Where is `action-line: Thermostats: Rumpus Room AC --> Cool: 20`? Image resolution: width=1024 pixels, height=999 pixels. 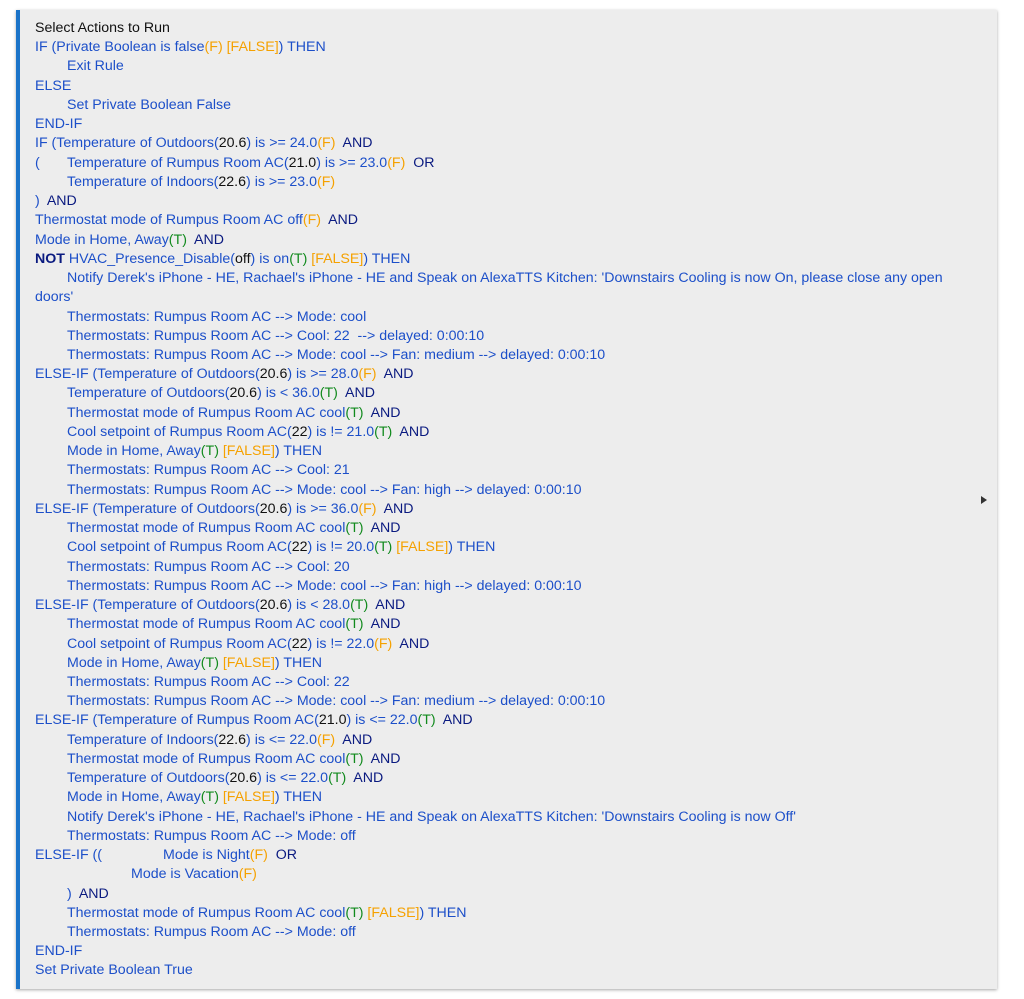 action-line: Thermostats: Rumpus Room AC --> Cool: 20 is located at coordinates (506, 567).